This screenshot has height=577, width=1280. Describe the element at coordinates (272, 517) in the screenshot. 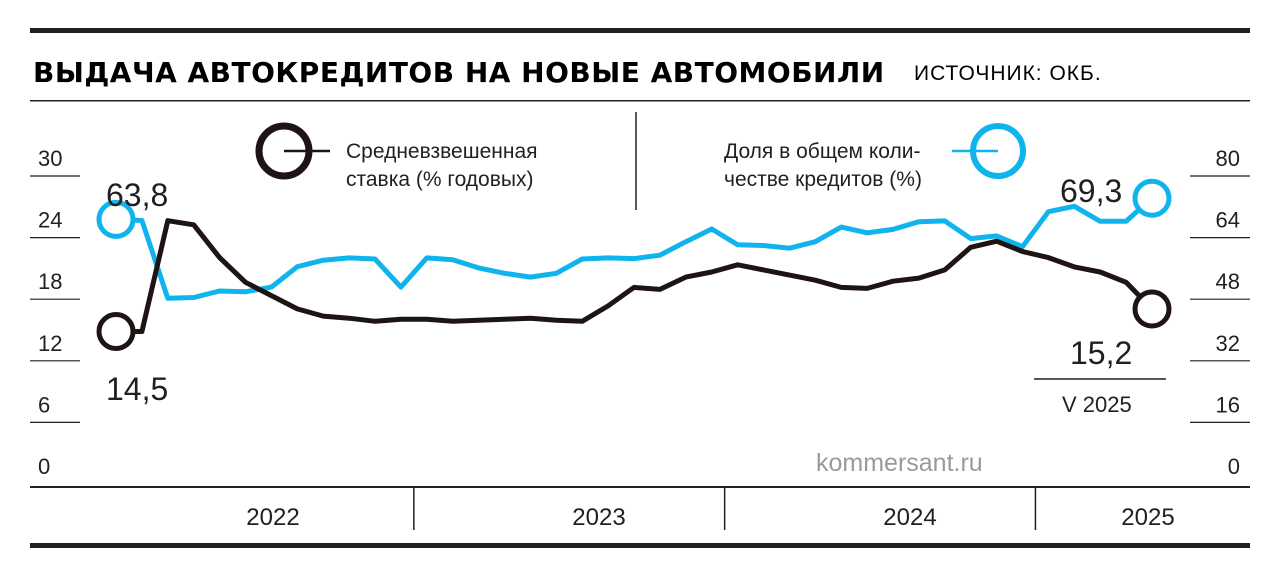

I see `x-label-2022: 2022` at that location.